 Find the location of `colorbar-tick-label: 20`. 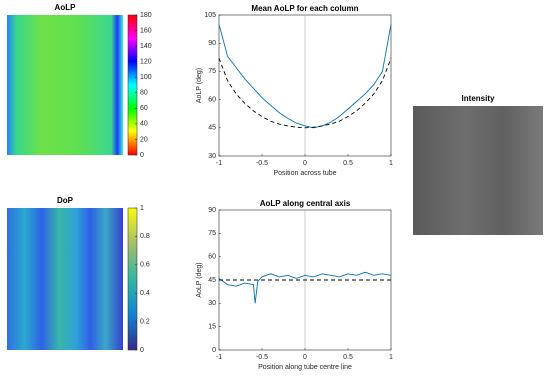

colorbar-tick-label: 20 is located at coordinates (144, 139).